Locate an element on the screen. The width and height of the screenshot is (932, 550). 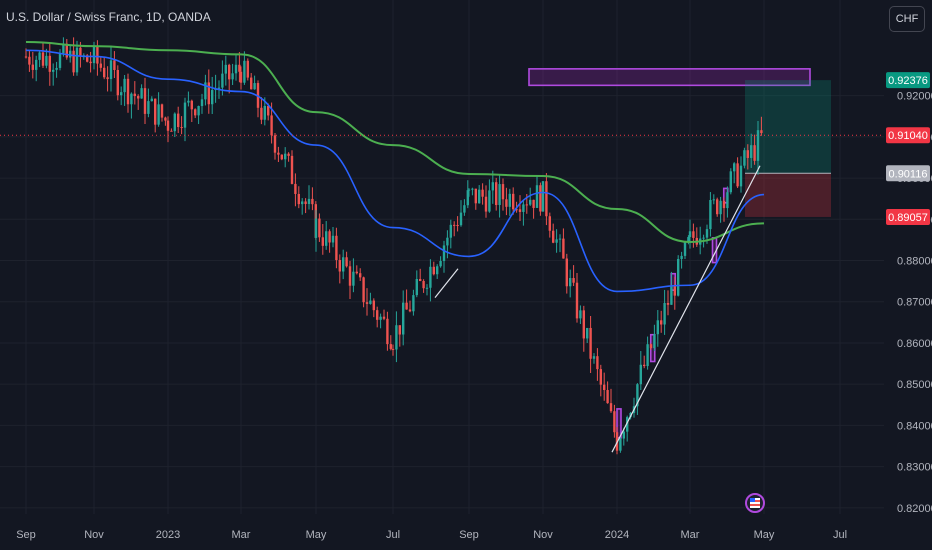
time-axis: Sep Nov 2023 Mar May Jul Sep Nov 2024 Mar May Jul is located at coordinates (431, 535).